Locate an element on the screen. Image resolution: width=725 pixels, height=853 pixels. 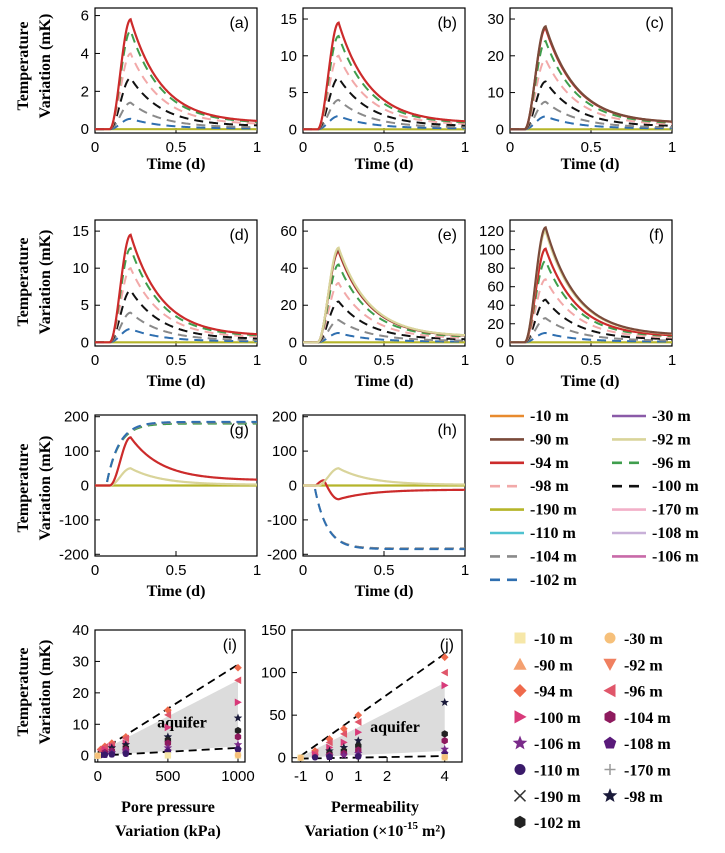
upper-bound-line-j is located at coordinates (373, 705).